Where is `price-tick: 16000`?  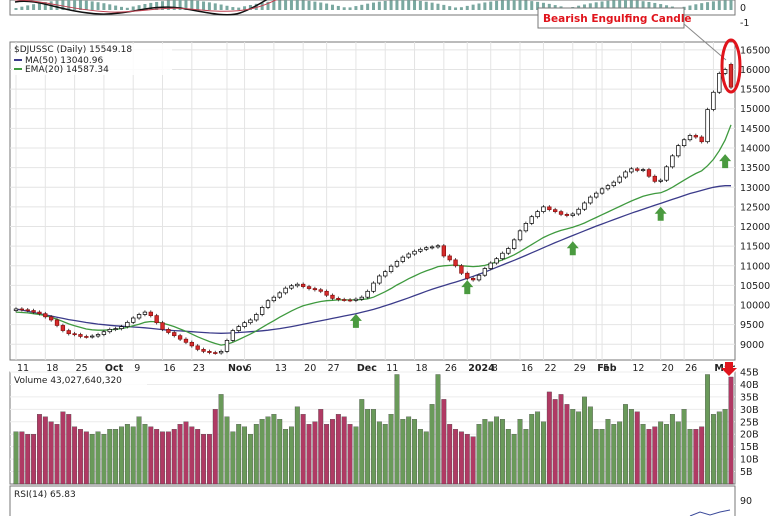 price-tick: 16000 is located at coordinates (755, 70).